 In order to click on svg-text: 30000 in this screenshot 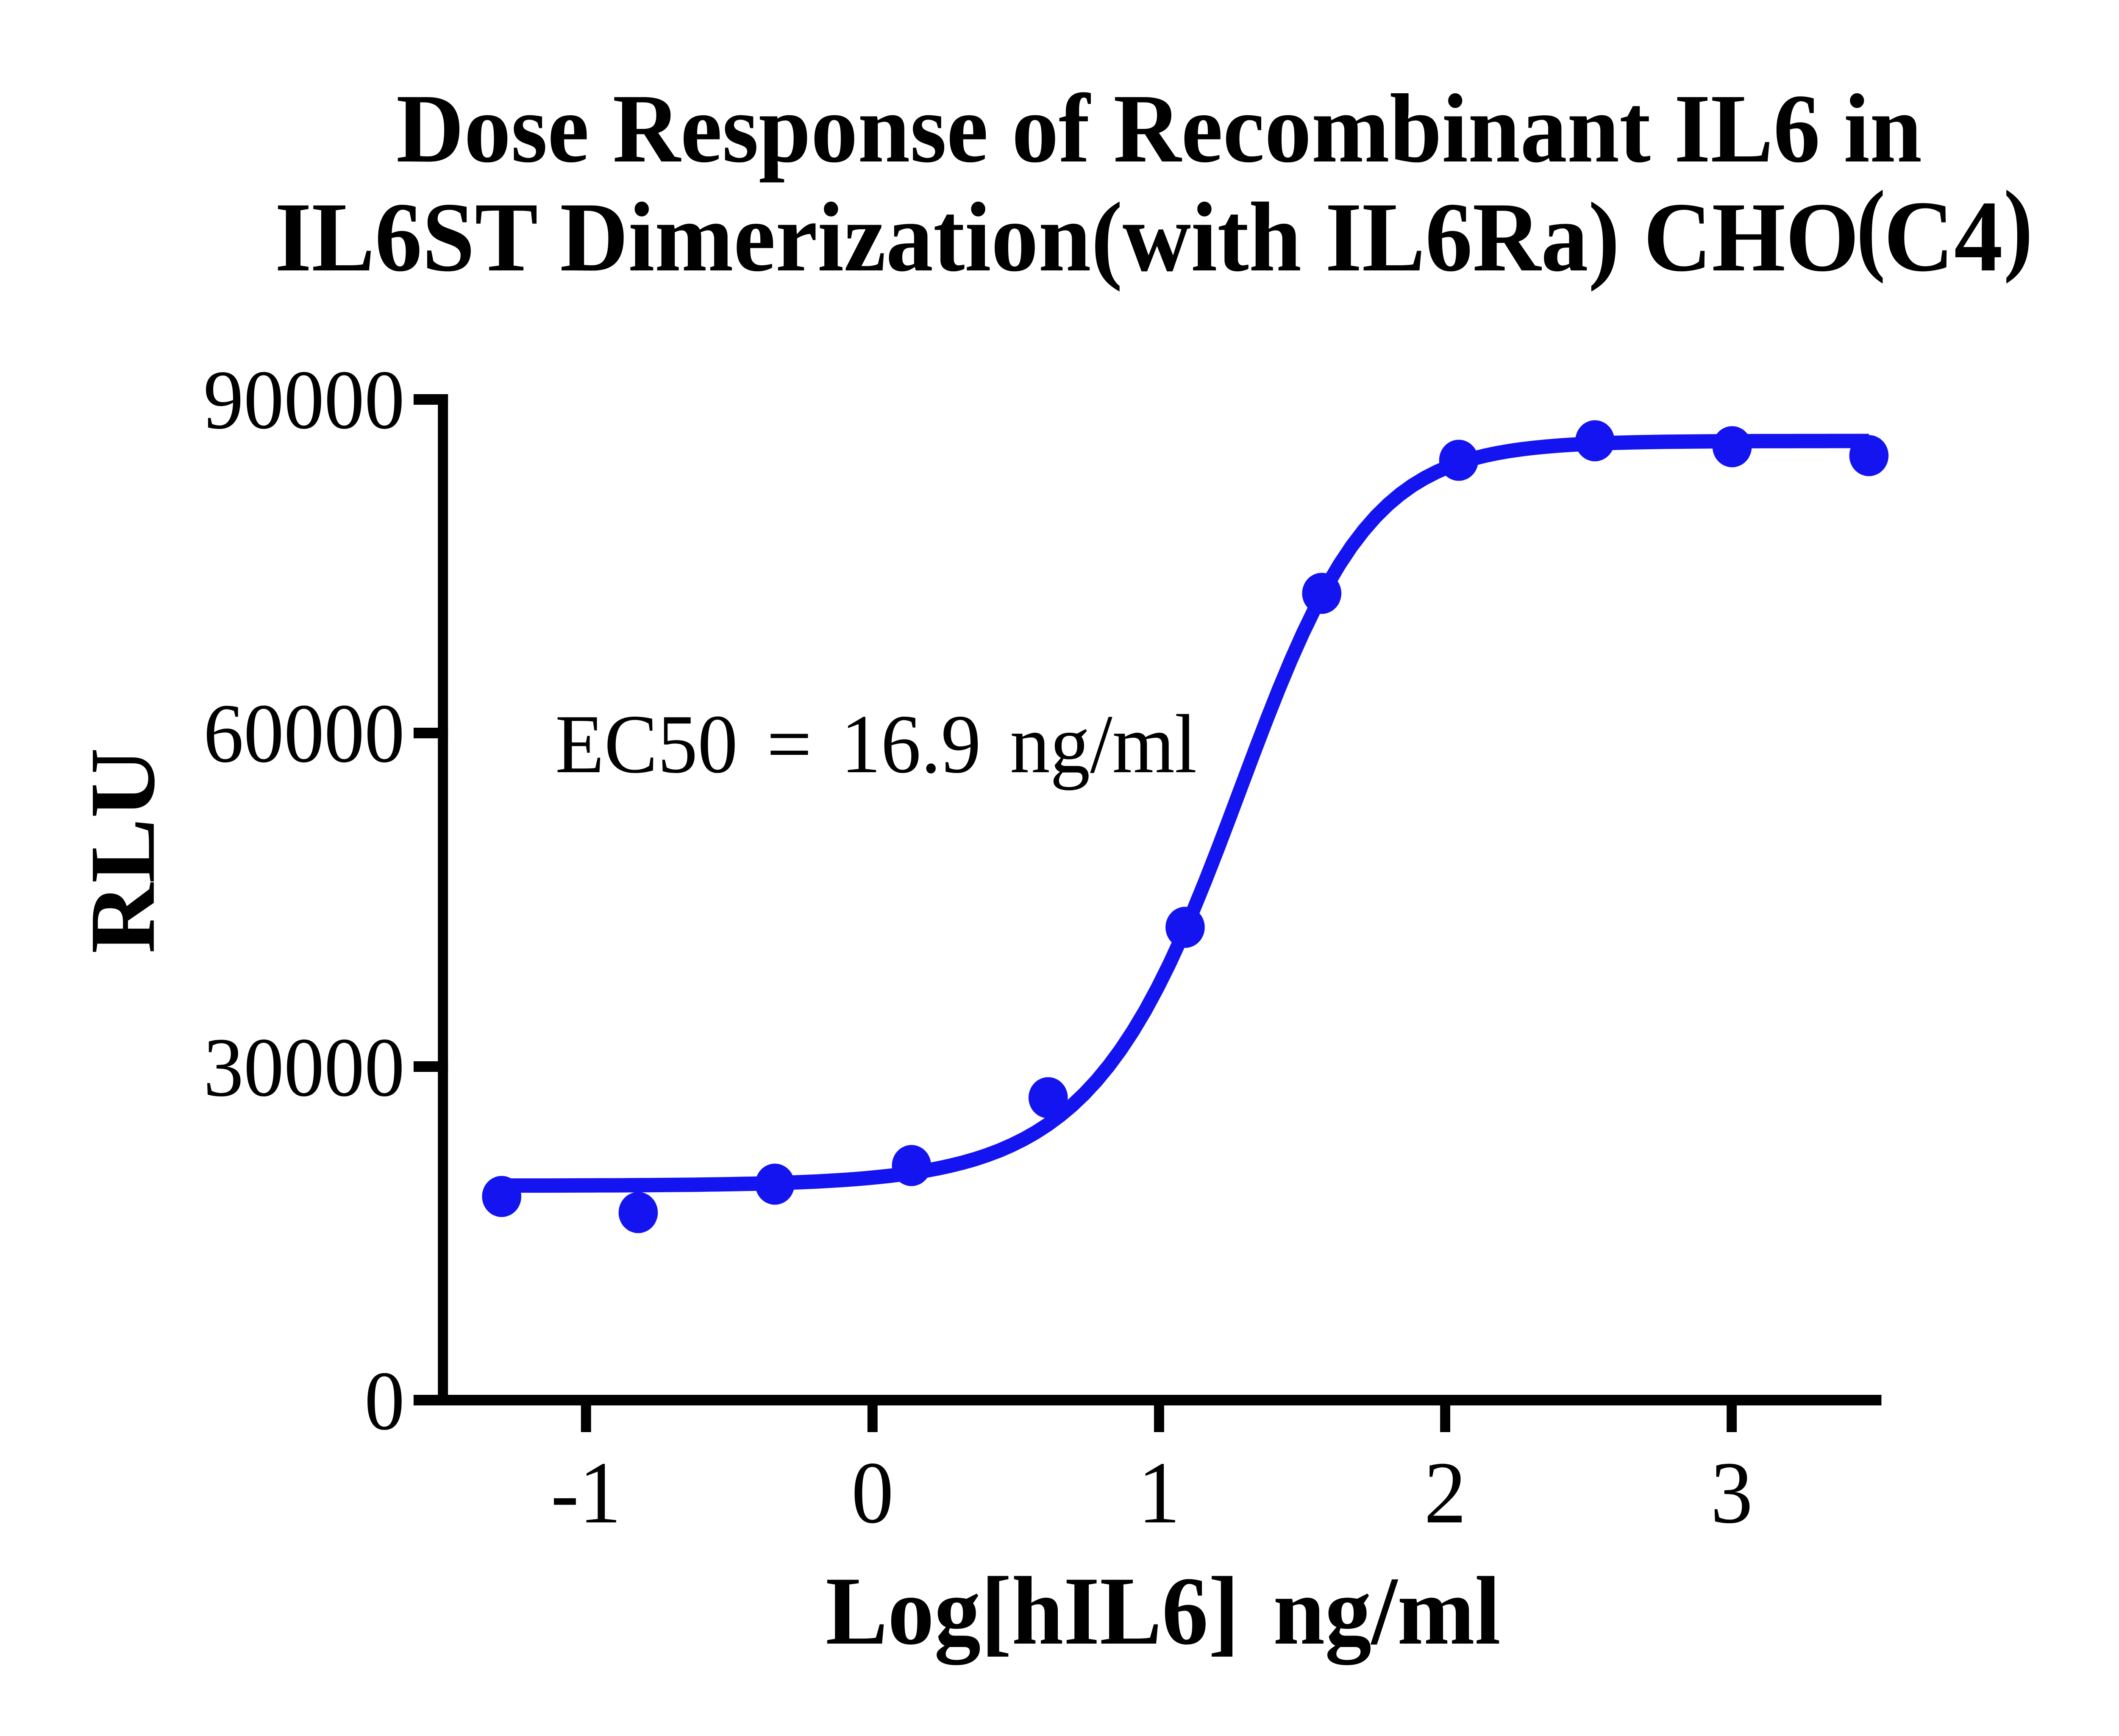, I will do `click(304, 1067)`.